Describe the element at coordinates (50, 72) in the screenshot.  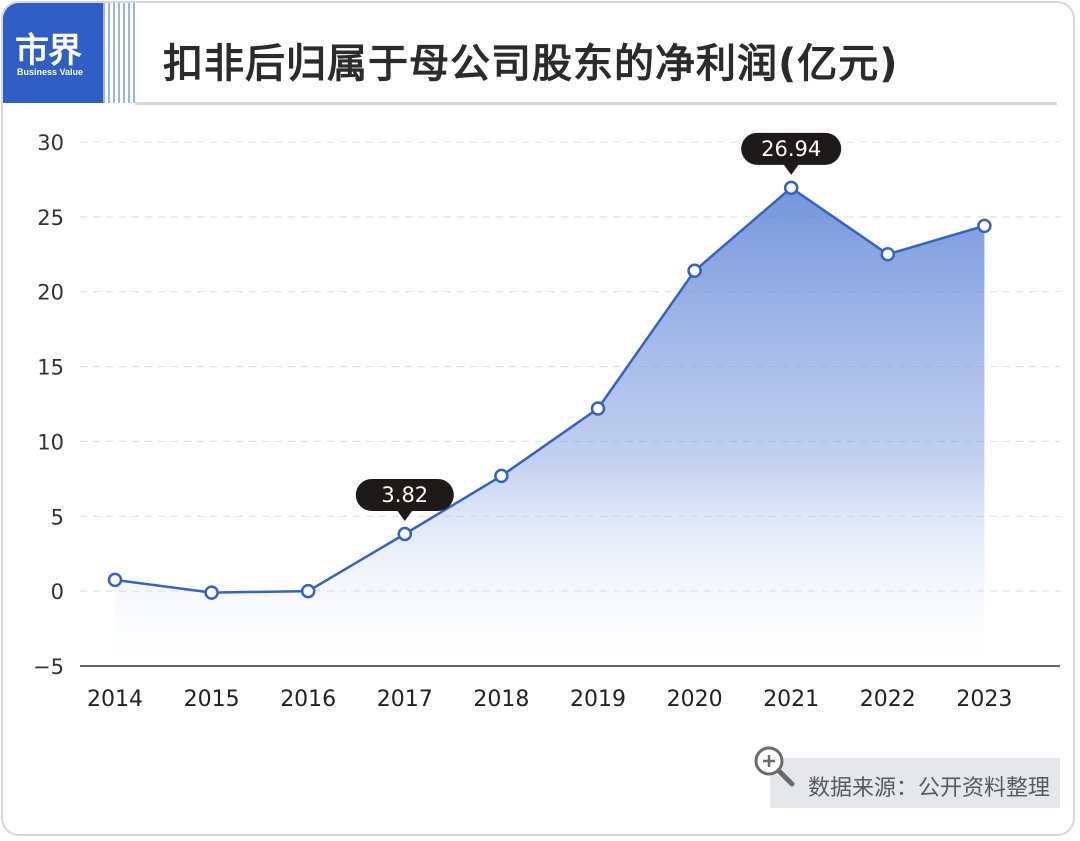
I see `logo-subtitle: Business Value` at that location.